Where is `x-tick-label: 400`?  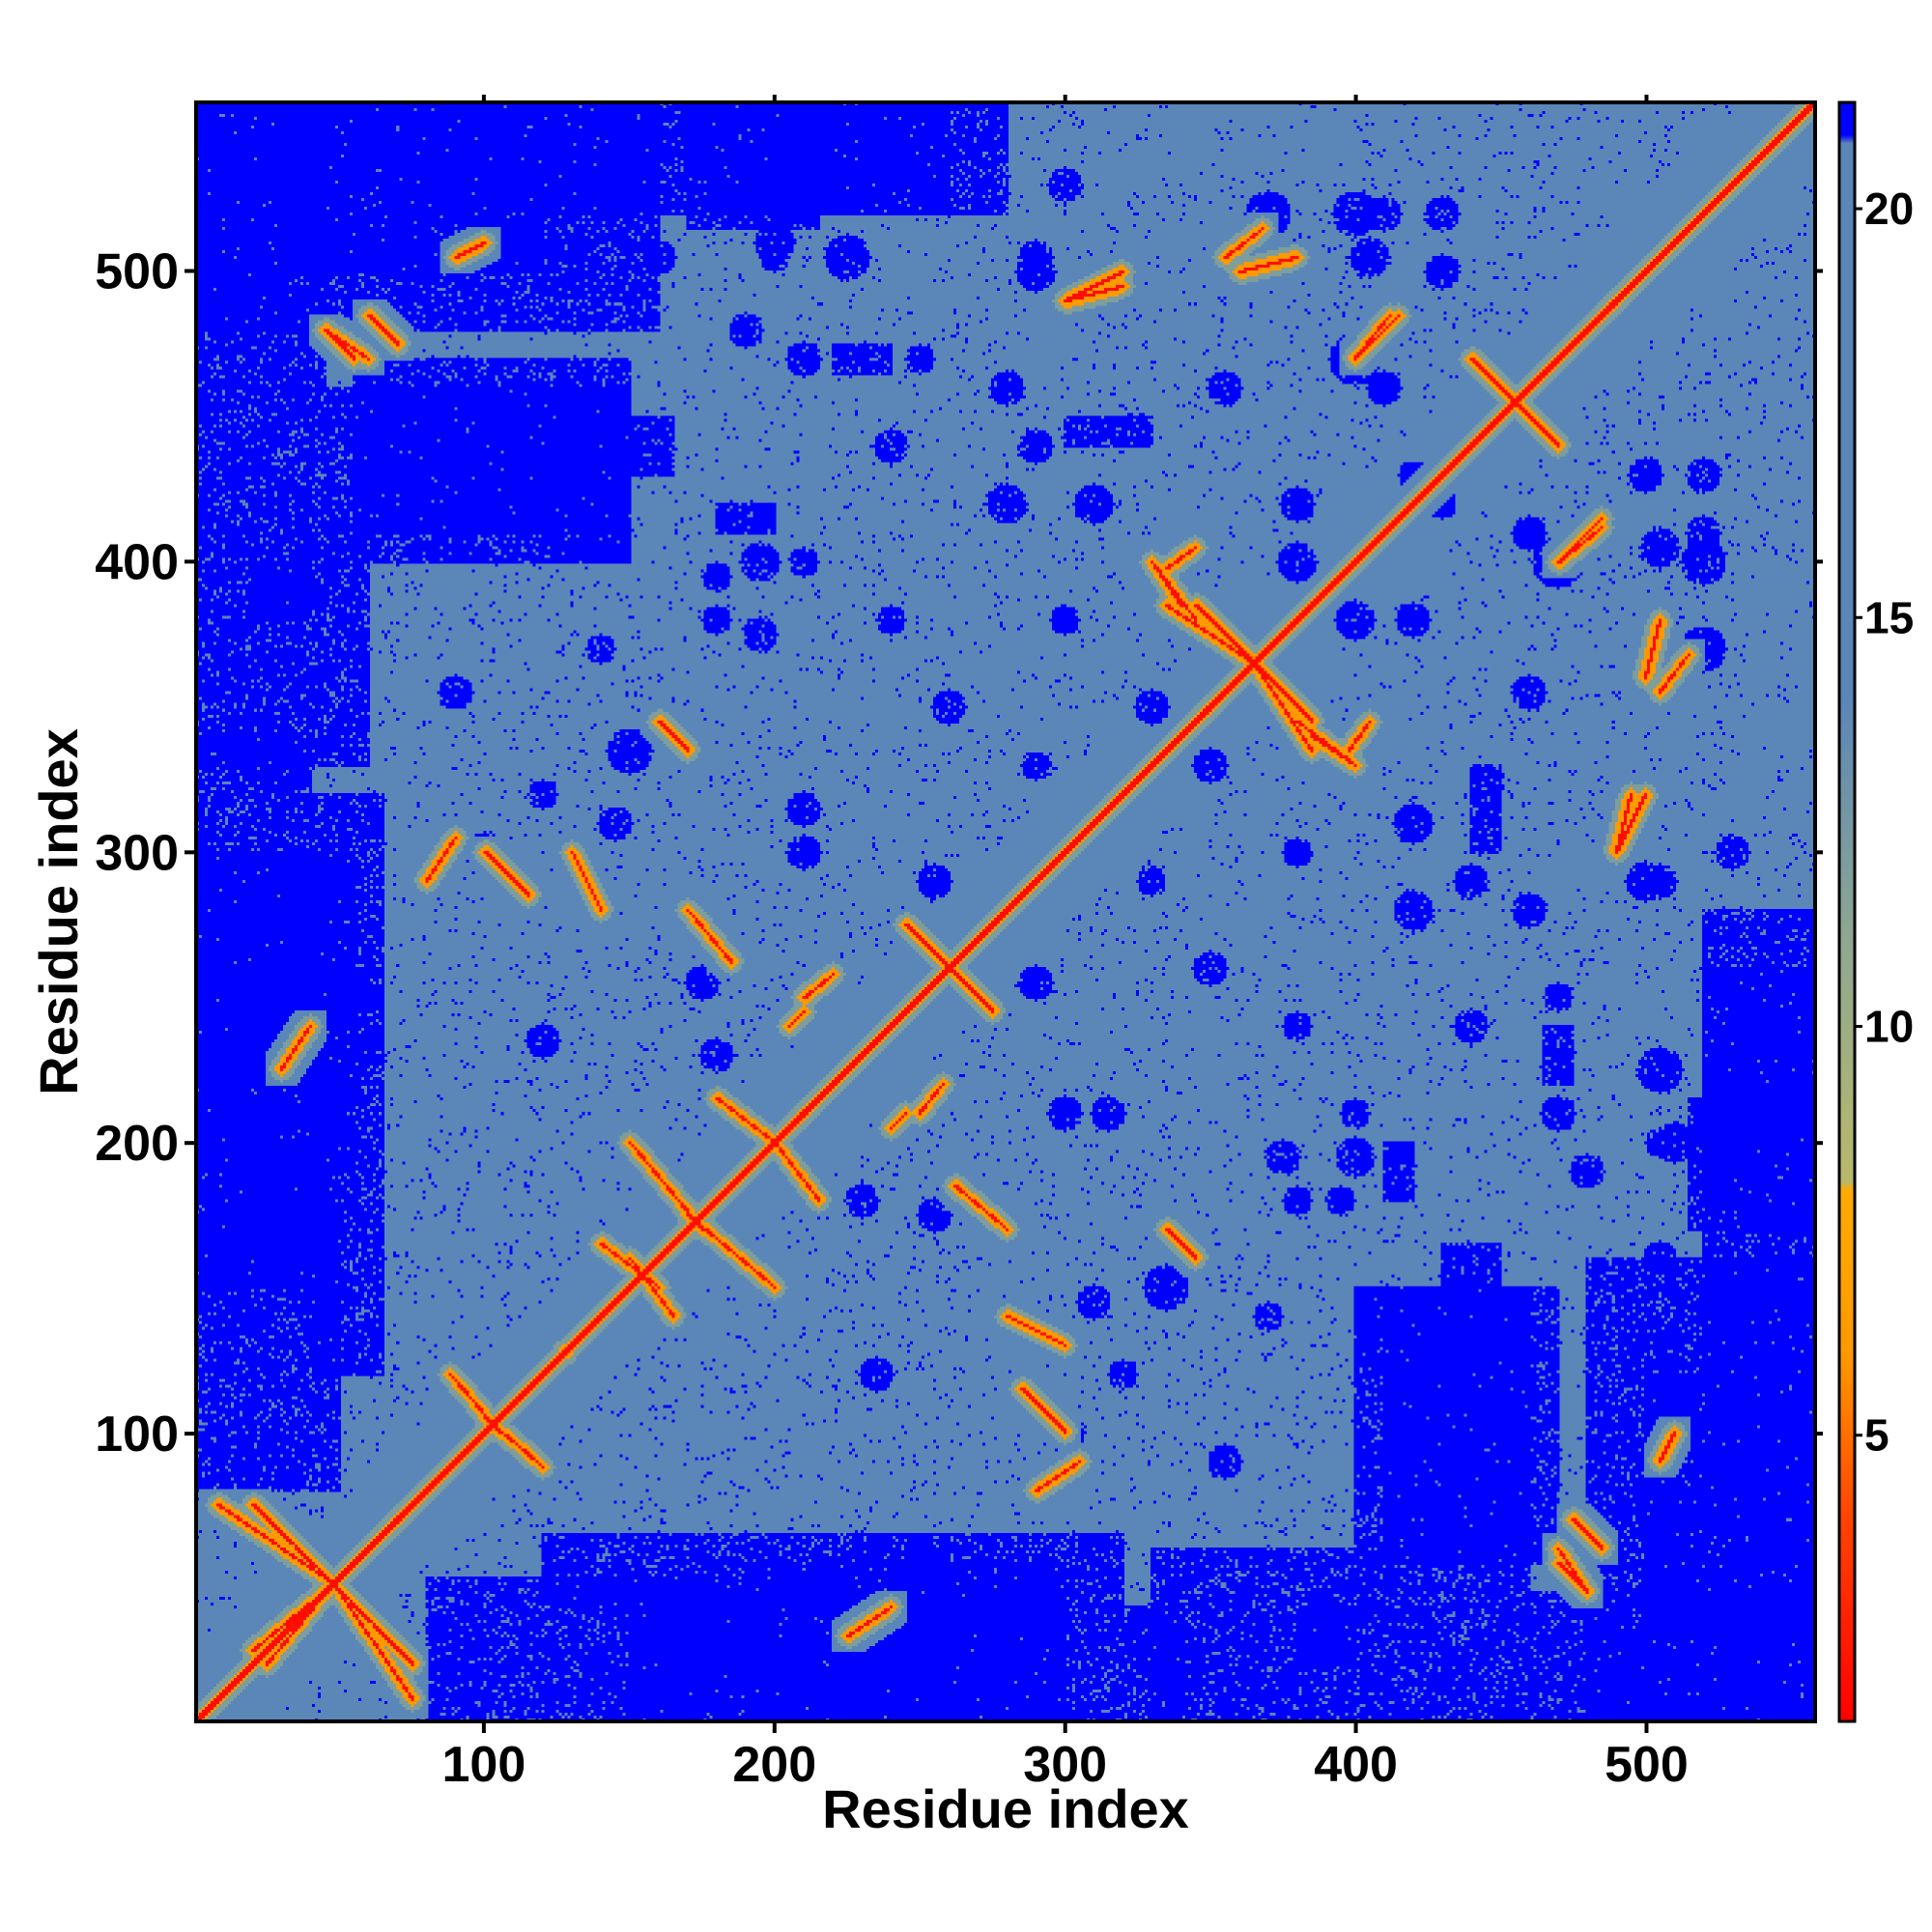
x-tick-label: 400 is located at coordinates (1356, 1765).